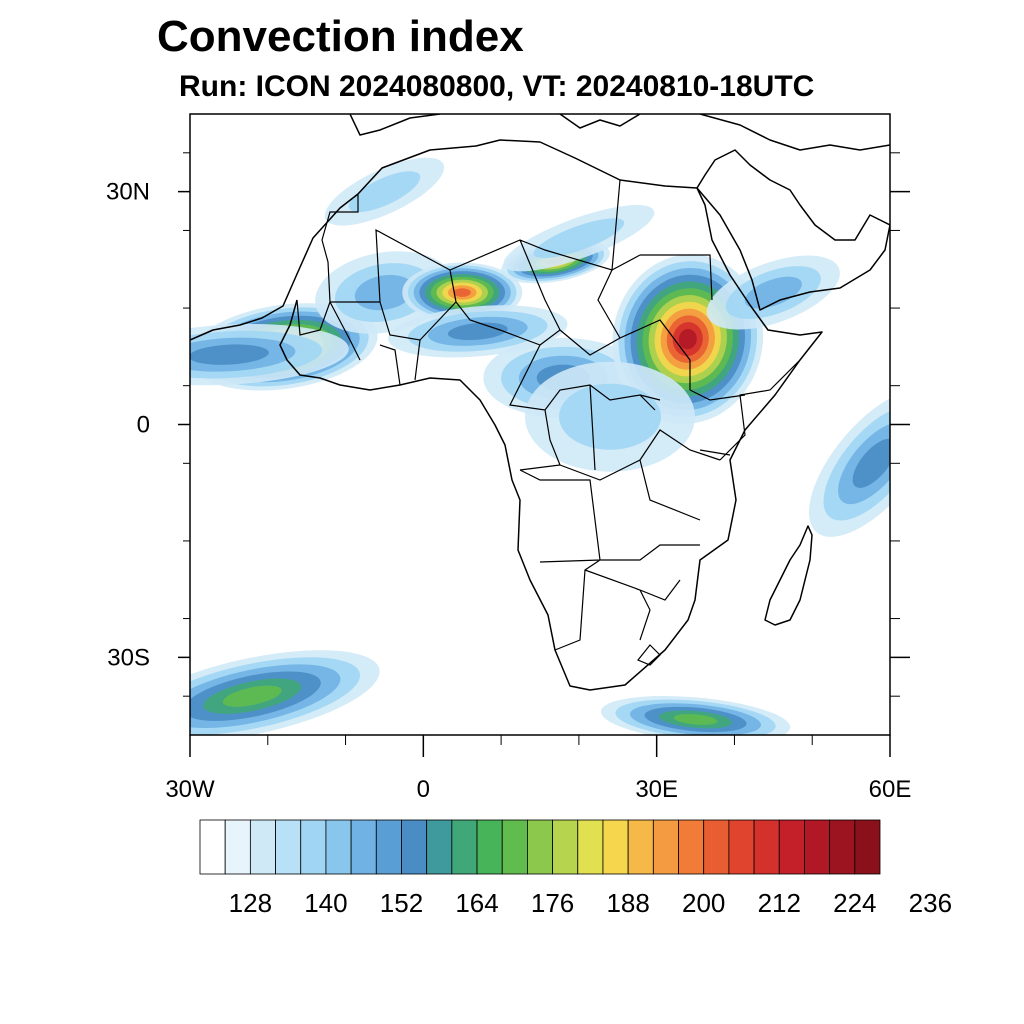 The height and width of the screenshot is (1024, 1024). What do you see at coordinates (250, 903) in the screenshot?
I see `colorbar-label: 128` at bounding box center [250, 903].